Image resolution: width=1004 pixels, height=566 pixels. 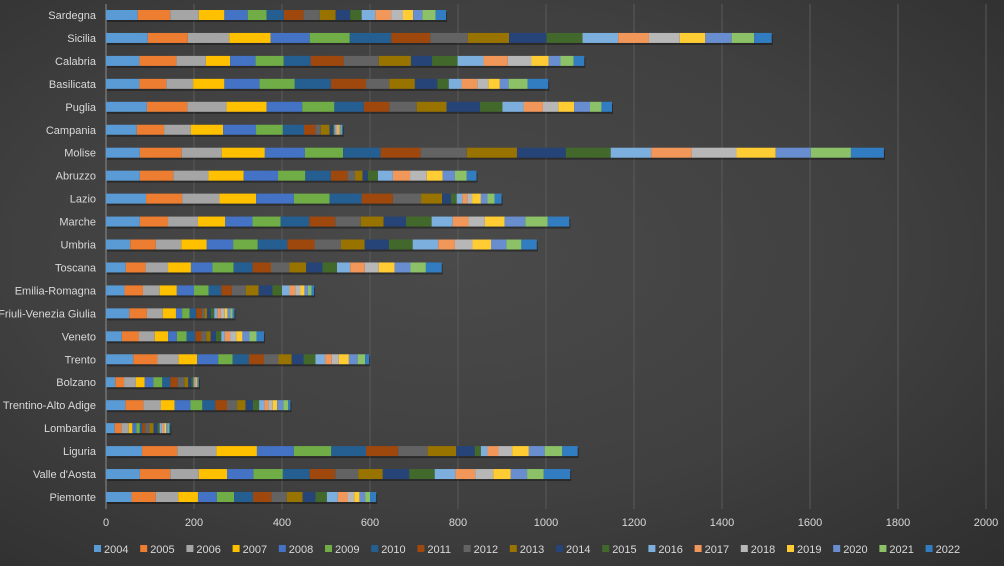 What do you see at coordinates (901, 550) in the screenshot?
I see `legend-label: 2021` at bounding box center [901, 550].